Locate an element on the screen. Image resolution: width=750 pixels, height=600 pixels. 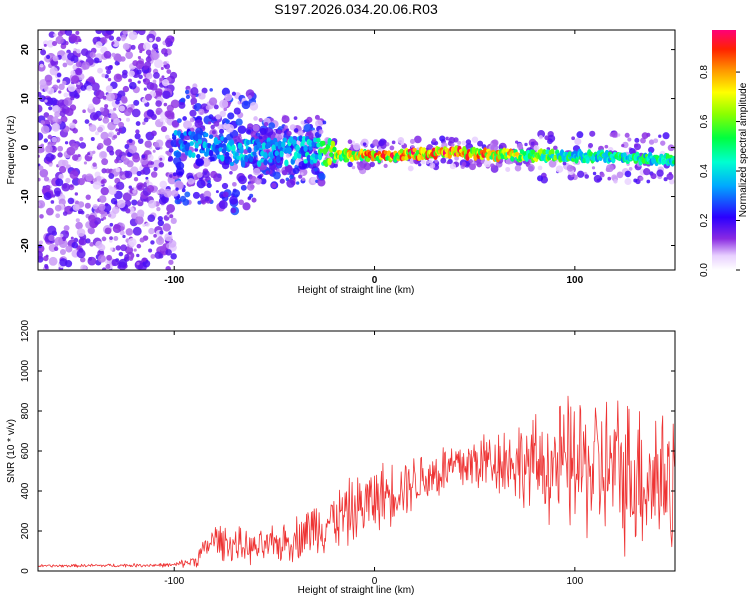
snr-x-label: Height of straight line (km) is located at coordinates (356, 590).